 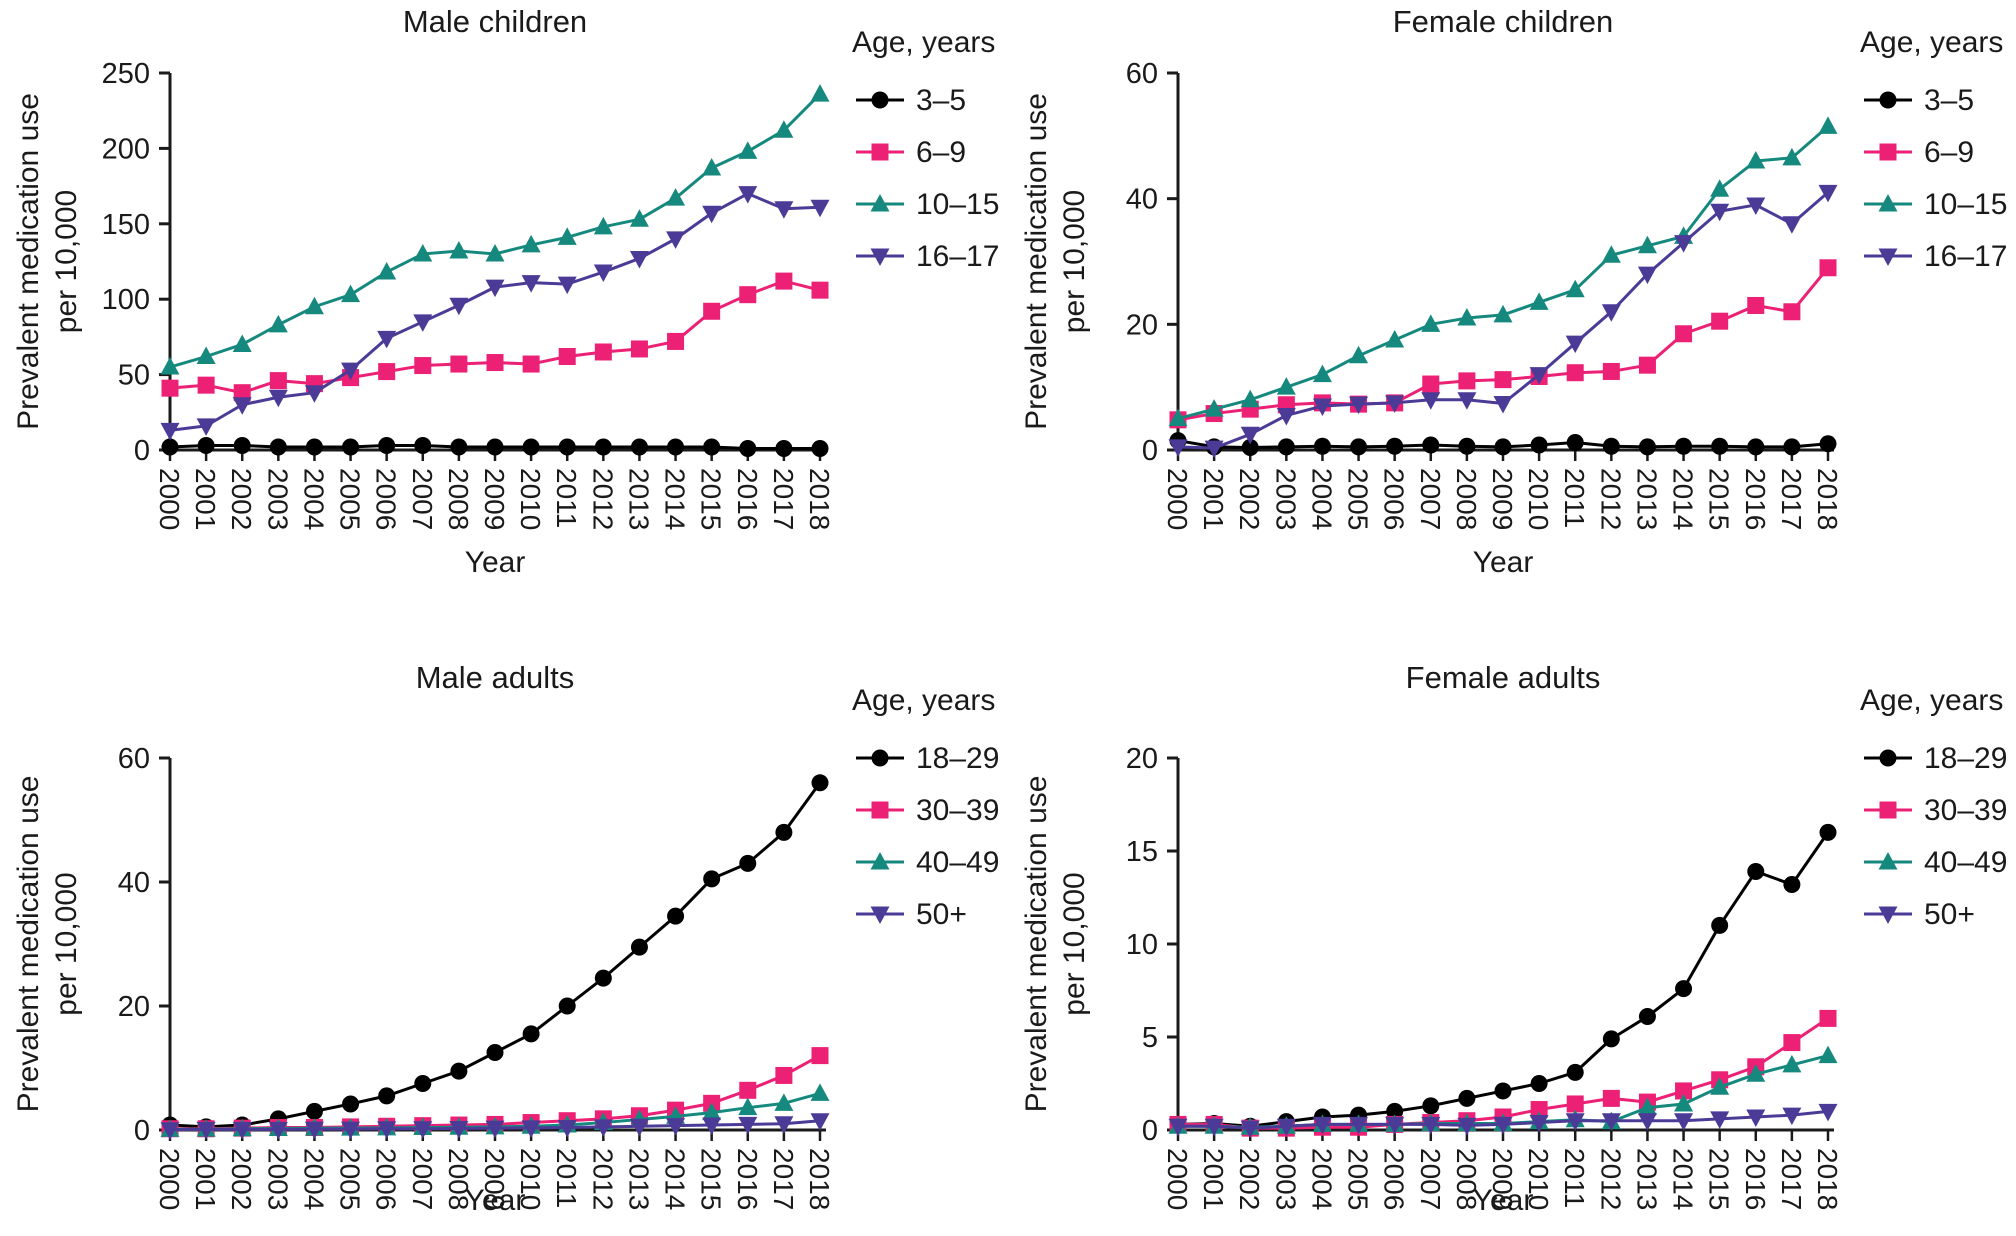 I want to click on x-tick-label: 2012, so click(x=602, y=1179).